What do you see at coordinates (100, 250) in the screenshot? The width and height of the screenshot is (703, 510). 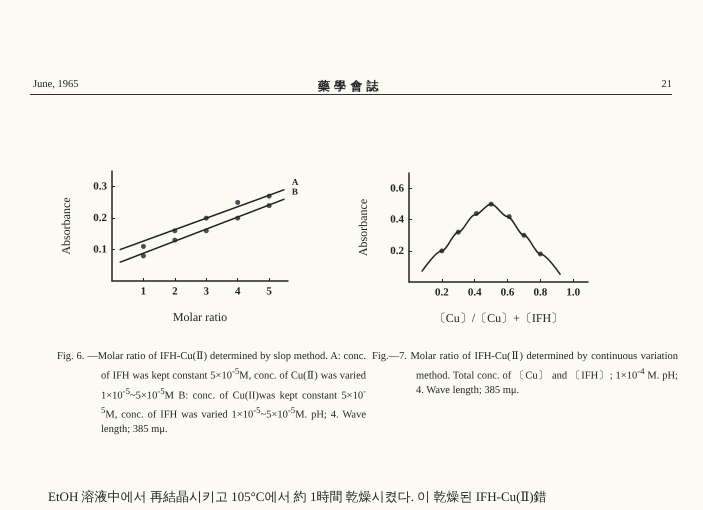 I see `y-tick-label: 0.1` at bounding box center [100, 250].